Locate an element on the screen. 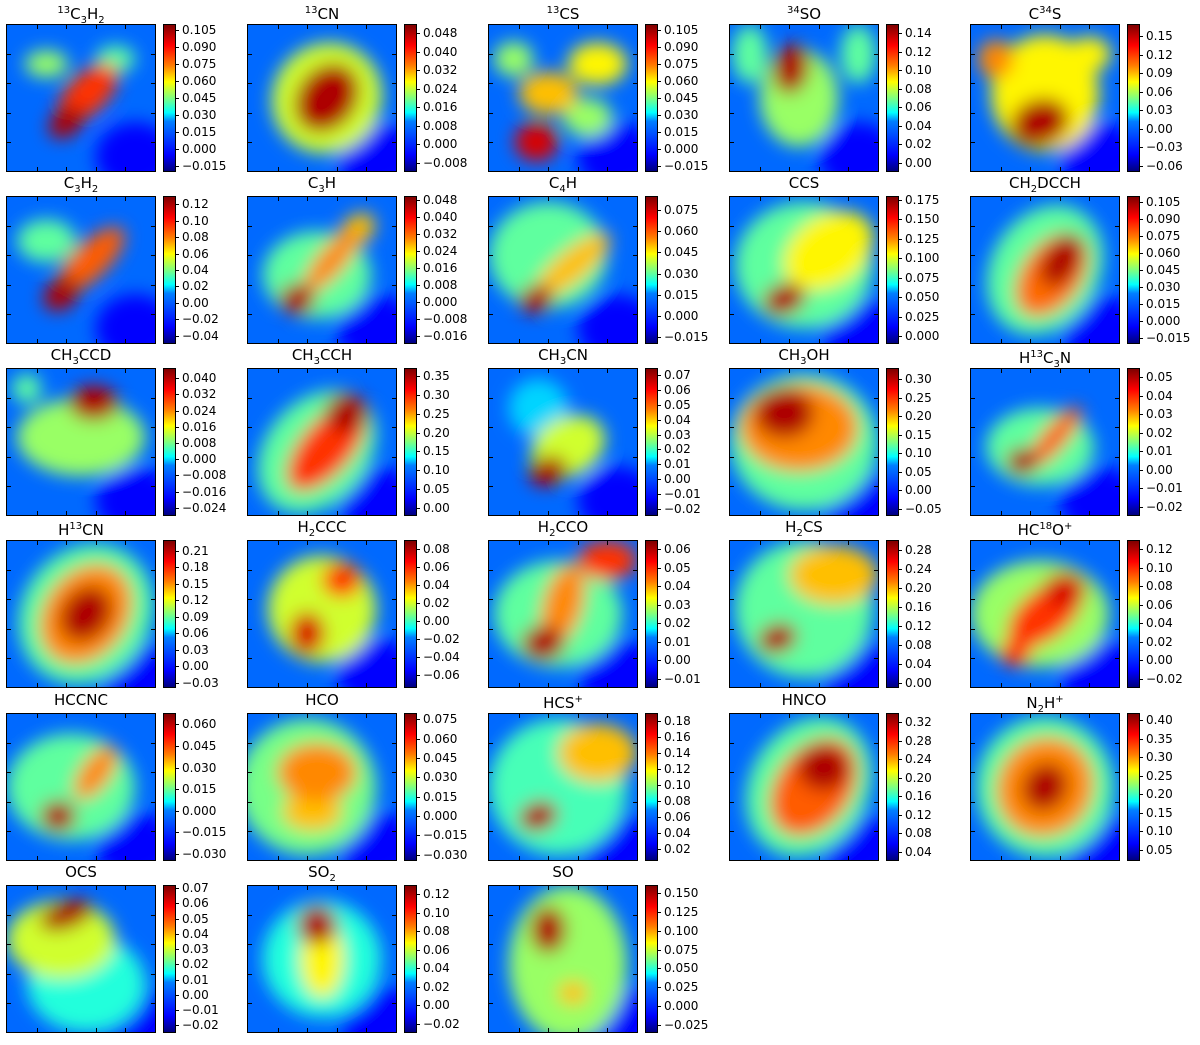  colorbar-tick-label: −0.04 is located at coordinates (441, 657).